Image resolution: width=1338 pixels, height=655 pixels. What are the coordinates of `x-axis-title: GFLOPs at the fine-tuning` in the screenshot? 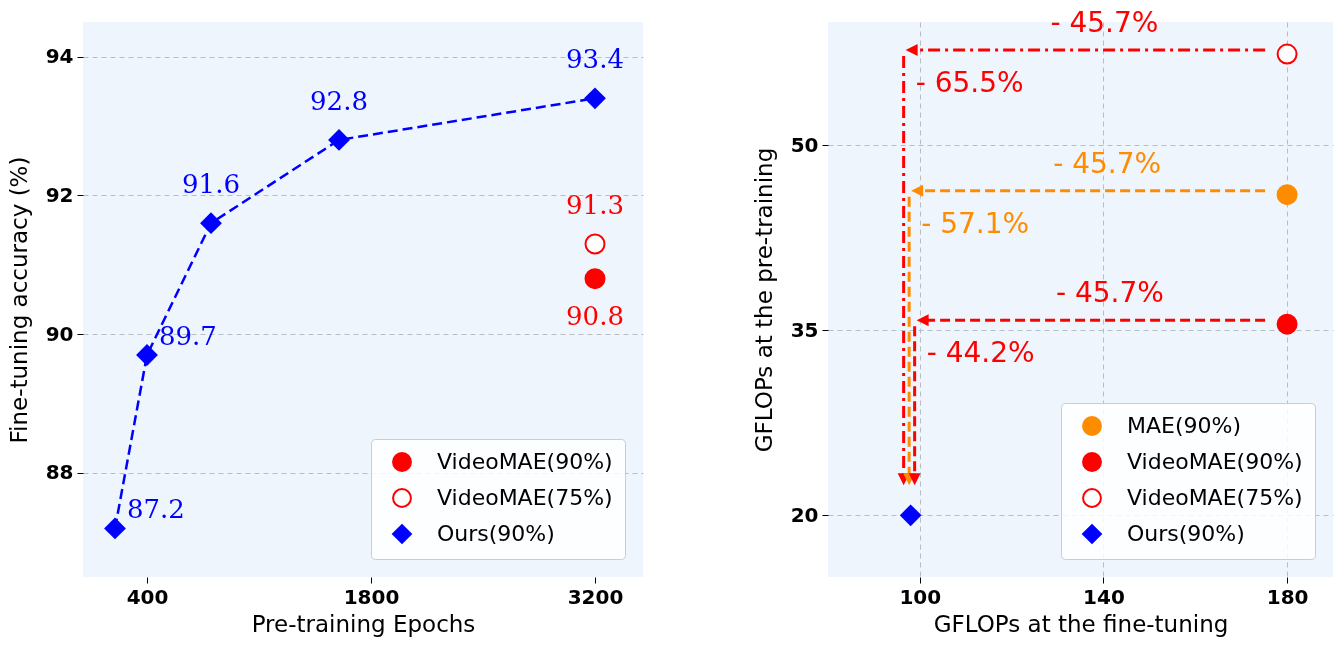 It's located at (1081, 623).